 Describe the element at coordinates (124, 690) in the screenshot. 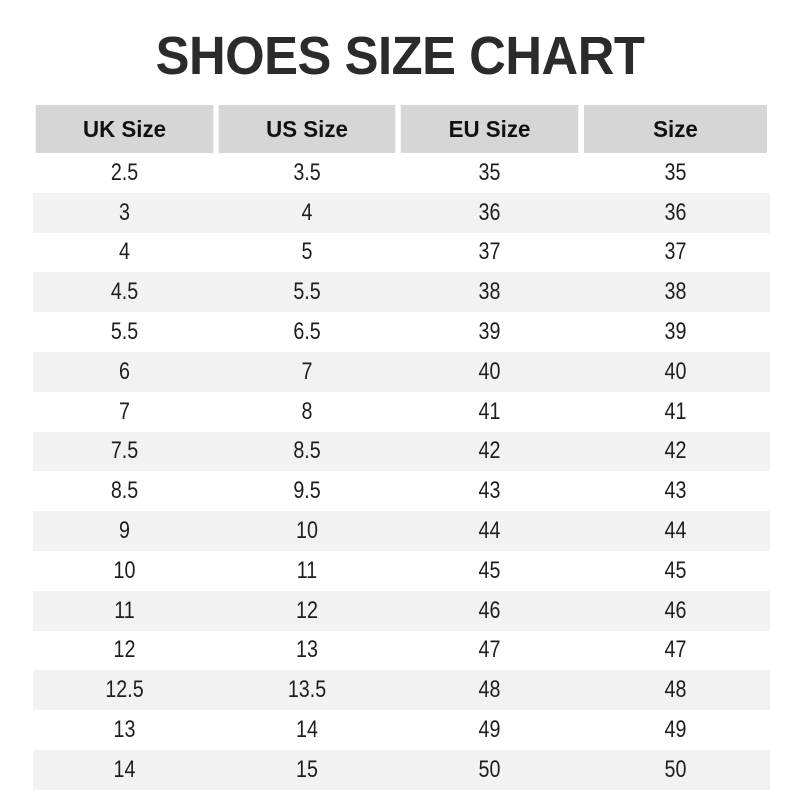

I see `cell-value: 12.5` at that location.